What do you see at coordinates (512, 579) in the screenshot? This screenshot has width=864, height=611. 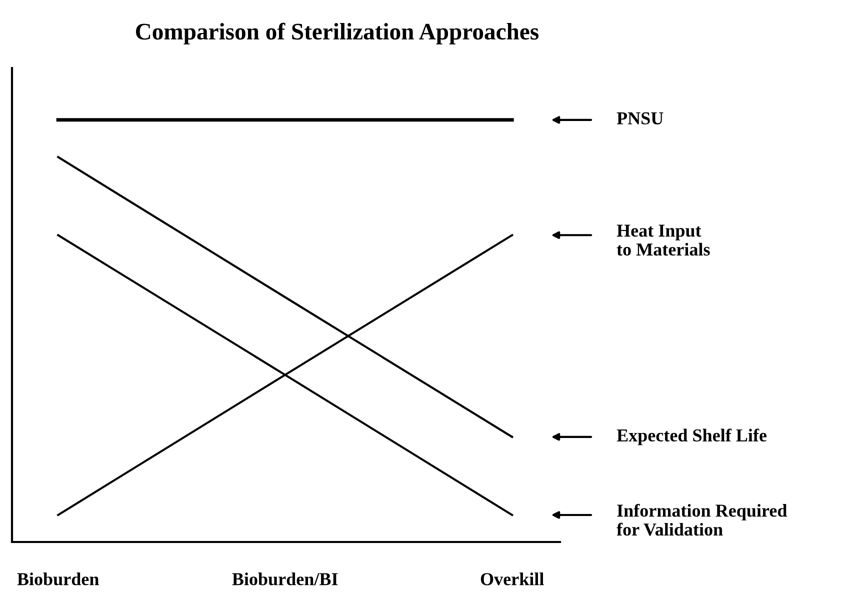 I see `x-tick-label: Overkill` at bounding box center [512, 579].